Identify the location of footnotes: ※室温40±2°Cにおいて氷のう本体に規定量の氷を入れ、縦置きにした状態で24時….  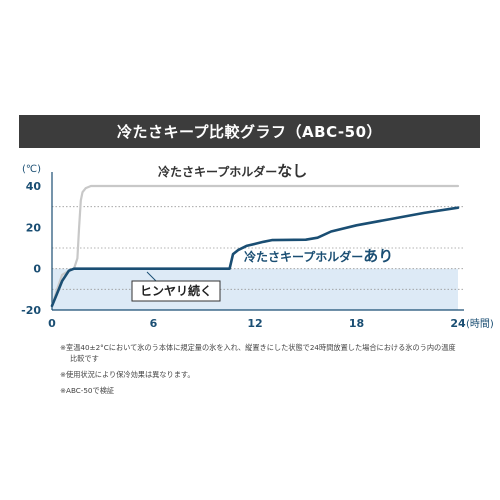
(270, 371).